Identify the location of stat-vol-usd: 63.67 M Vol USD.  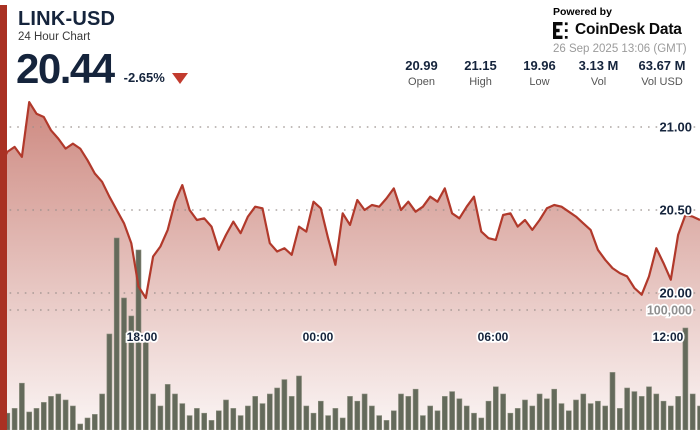
(662, 73).